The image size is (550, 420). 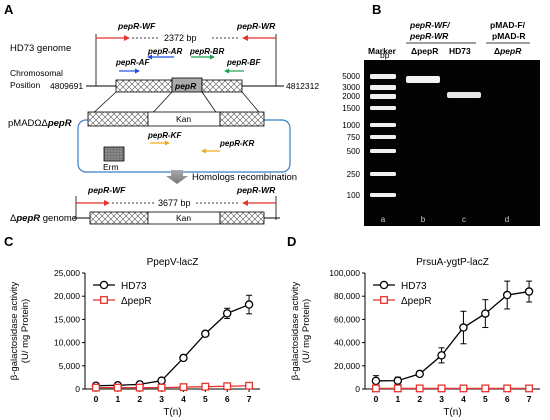 What do you see at coordinates (9, 241) in the screenshot?
I see `panel-letter-c: C` at bounding box center [9, 241].